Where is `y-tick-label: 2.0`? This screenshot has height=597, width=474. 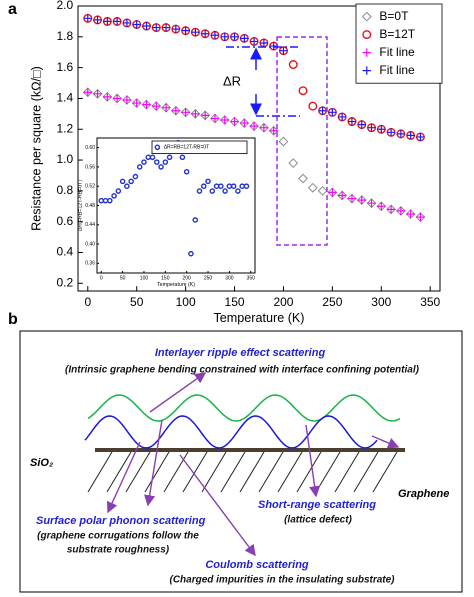 y-tick-label: 2.0 is located at coordinates (65, 6).